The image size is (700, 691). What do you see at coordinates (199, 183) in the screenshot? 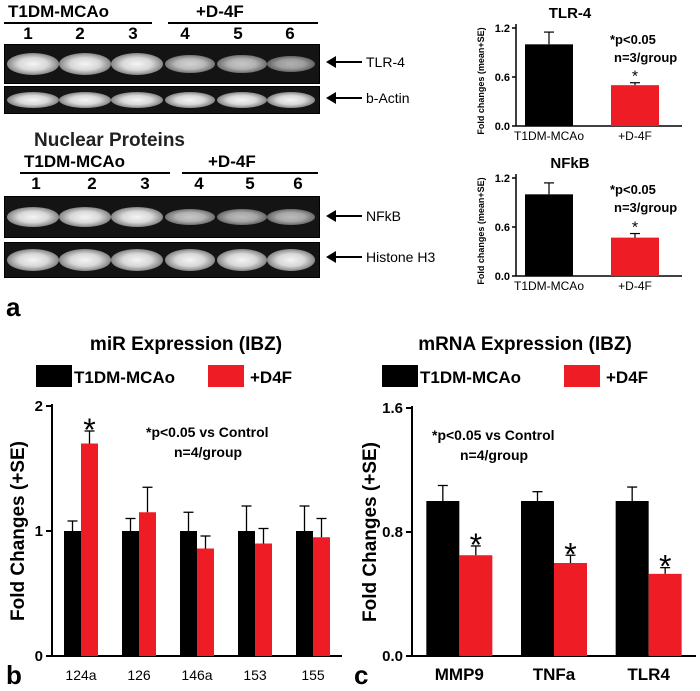
I see `blot2-lane: 4` at bounding box center [199, 183].